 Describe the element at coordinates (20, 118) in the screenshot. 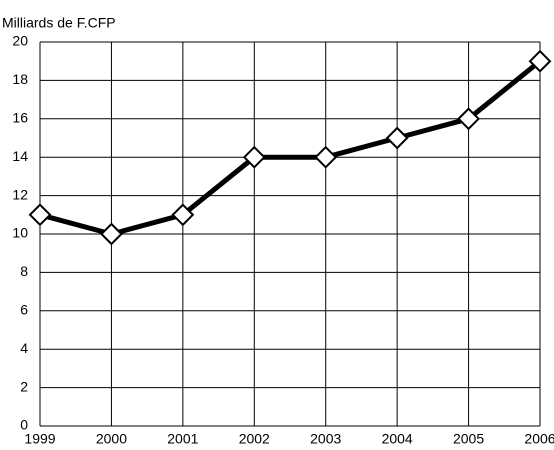

I see `y-tick-label: 16` at that location.